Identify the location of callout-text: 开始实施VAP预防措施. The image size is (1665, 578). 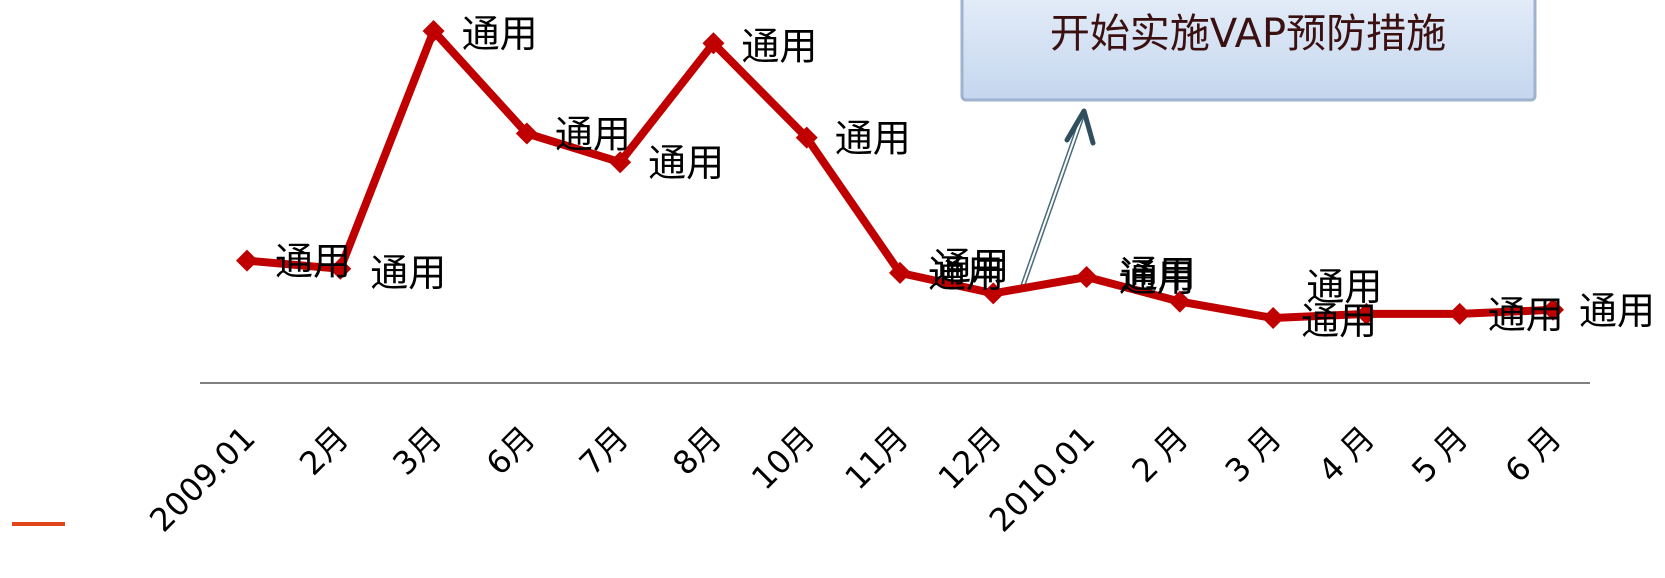
(1248, 34).